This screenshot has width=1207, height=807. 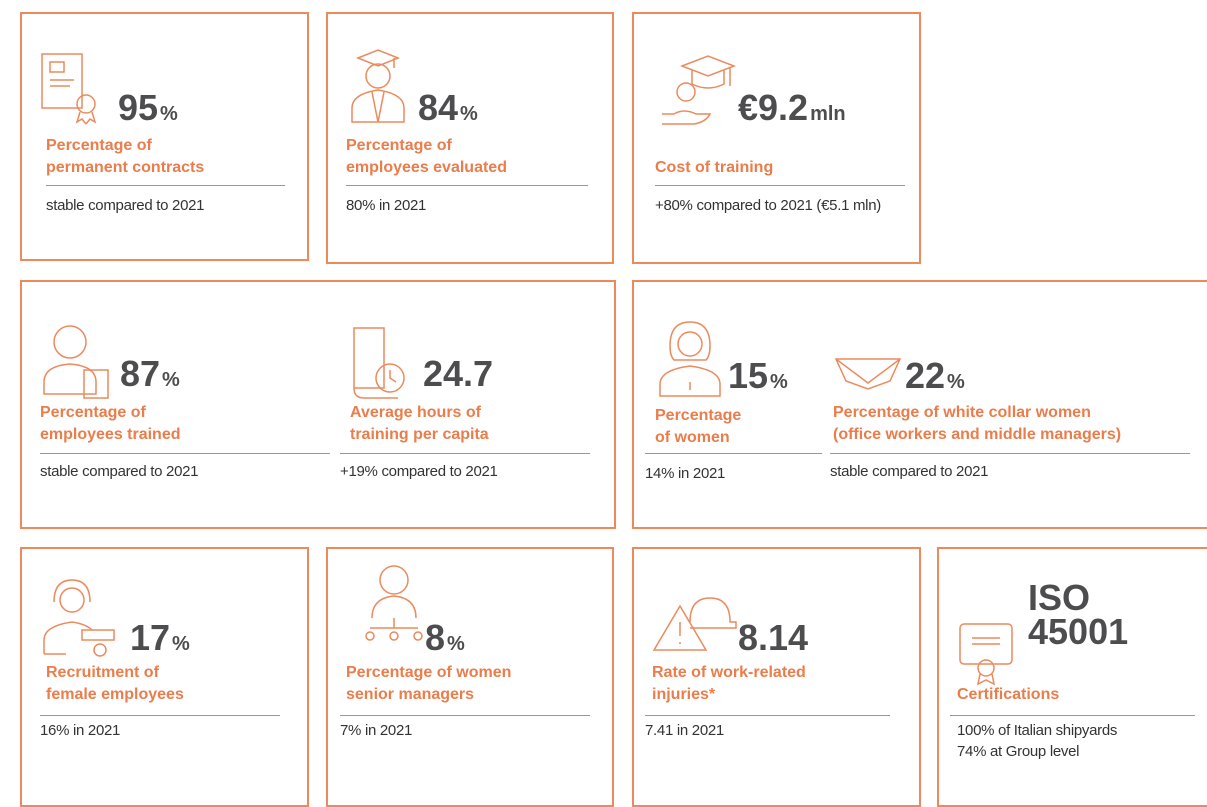 I want to click on value-number: 87, so click(x=140, y=373).